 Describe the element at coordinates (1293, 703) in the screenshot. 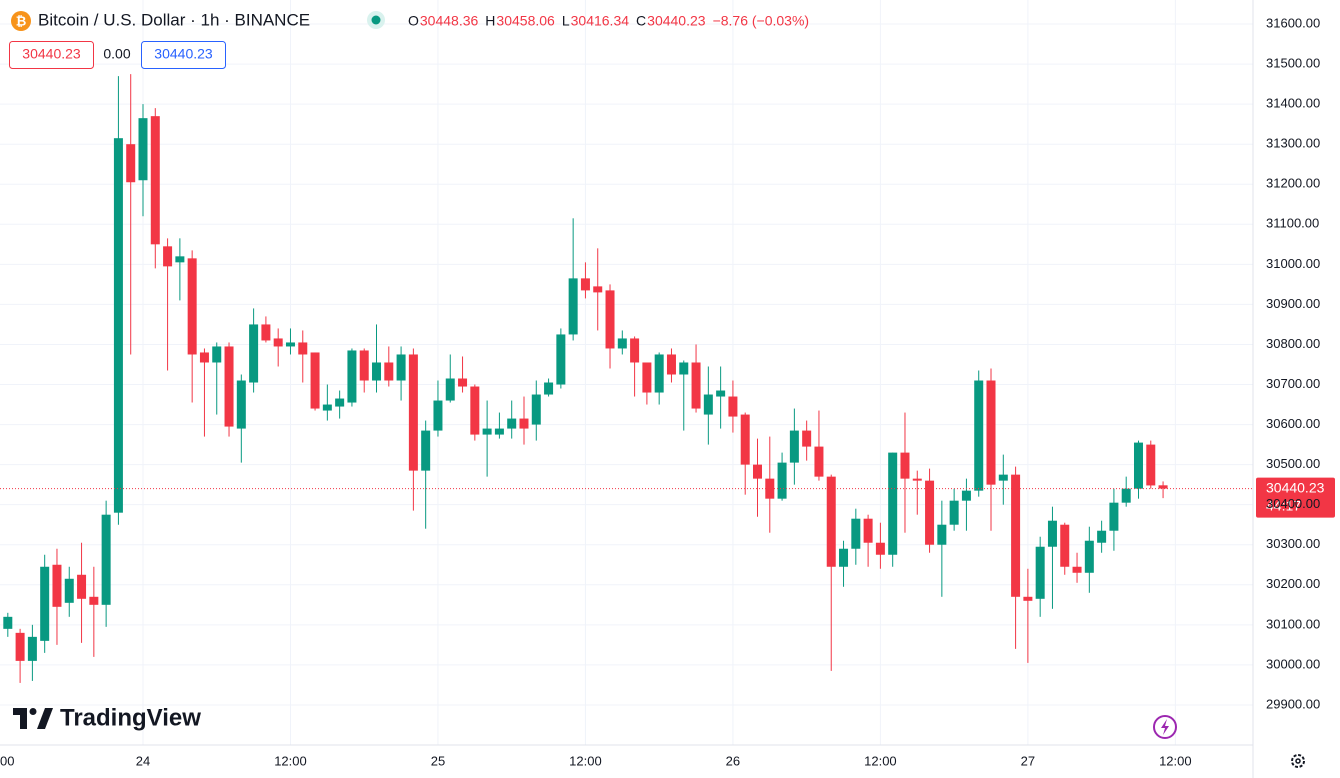

I see `y-tick-label: 29900.00` at that location.